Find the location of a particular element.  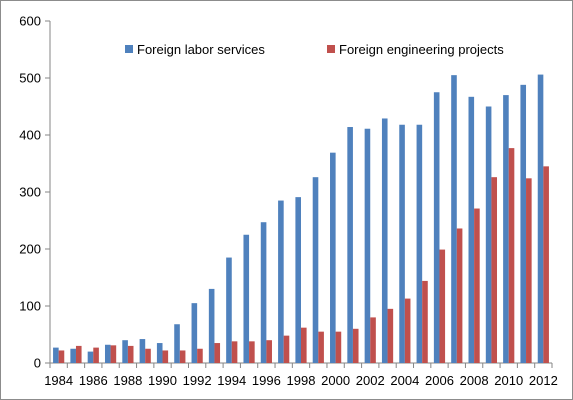

y-tick-label: 300 is located at coordinates (30, 192).